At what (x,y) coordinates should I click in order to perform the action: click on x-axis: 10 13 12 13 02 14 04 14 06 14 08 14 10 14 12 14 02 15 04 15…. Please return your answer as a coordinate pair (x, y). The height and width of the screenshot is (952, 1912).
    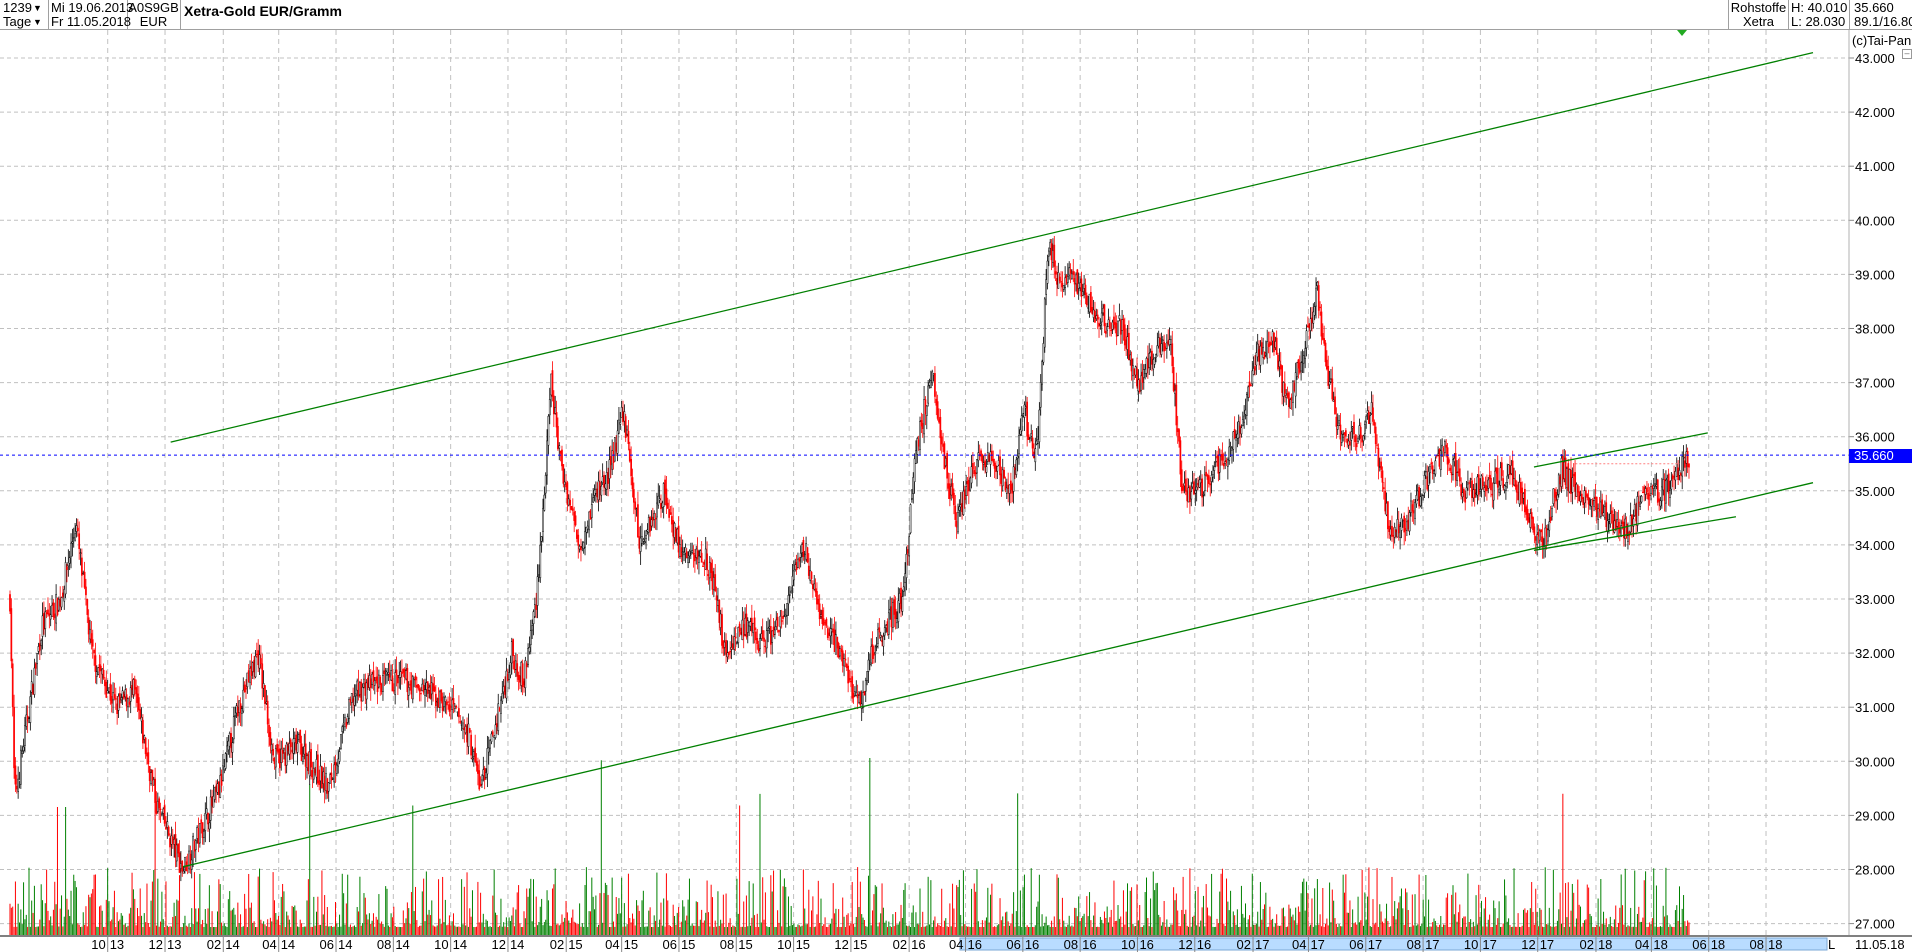
    Looking at the image, I should click on (956, 943).